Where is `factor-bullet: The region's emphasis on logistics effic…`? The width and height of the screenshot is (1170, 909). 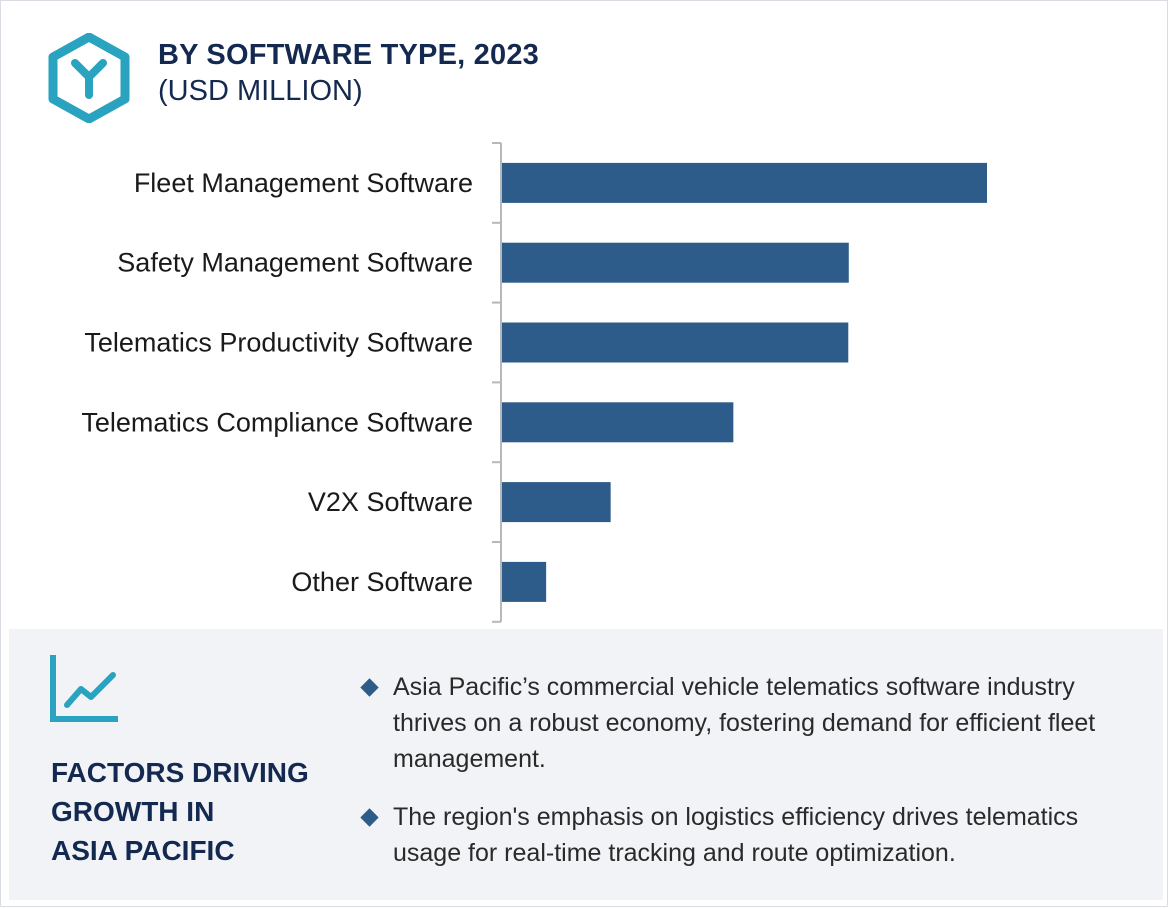 factor-bullet: The region's emphasis on logistics effic… is located at coordinates (749, 835).